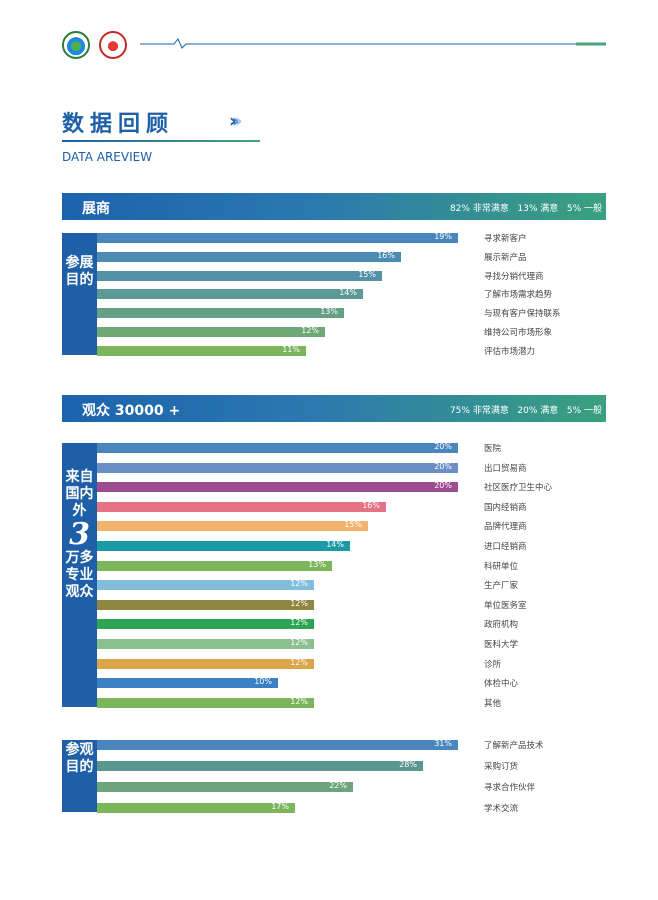  Describe the element at coordinates (260, 765) in the screenshot. I see `bar-2-1: 28%` at that location.